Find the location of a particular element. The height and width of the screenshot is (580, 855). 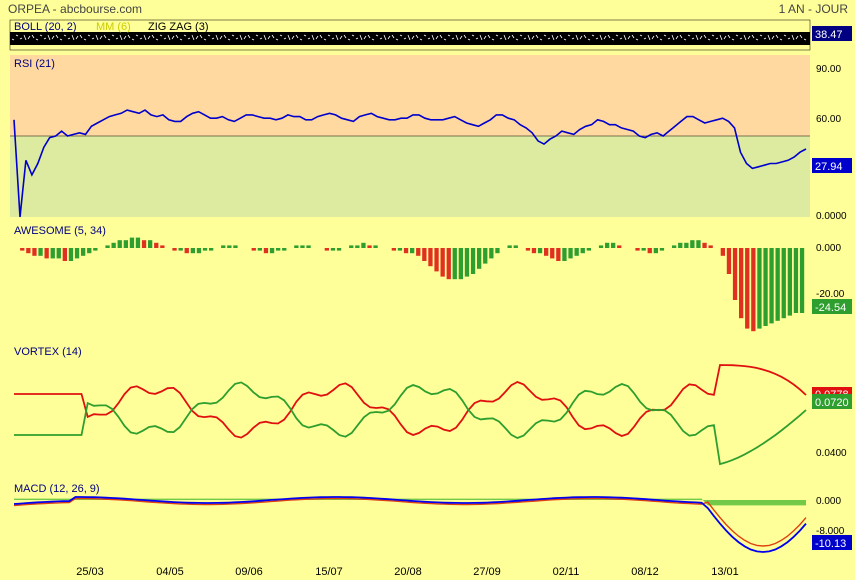

macd-signal-line is located at coordinates (410, 522).